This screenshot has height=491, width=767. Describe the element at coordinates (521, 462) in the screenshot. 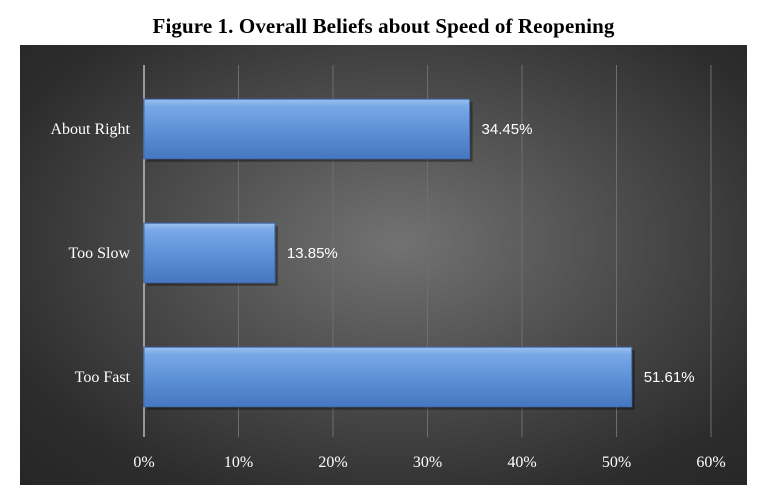

I see `x-tick-label: 40%` at that location.